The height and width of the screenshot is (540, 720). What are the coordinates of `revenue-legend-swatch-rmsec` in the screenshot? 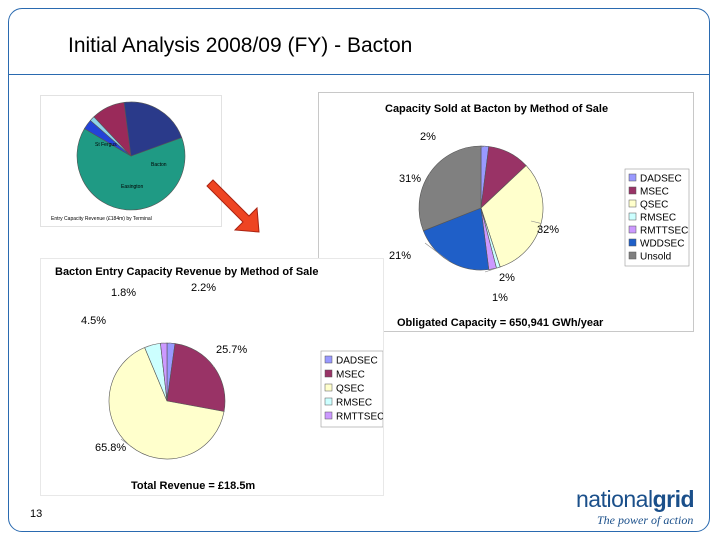 It's located at (328, 401).